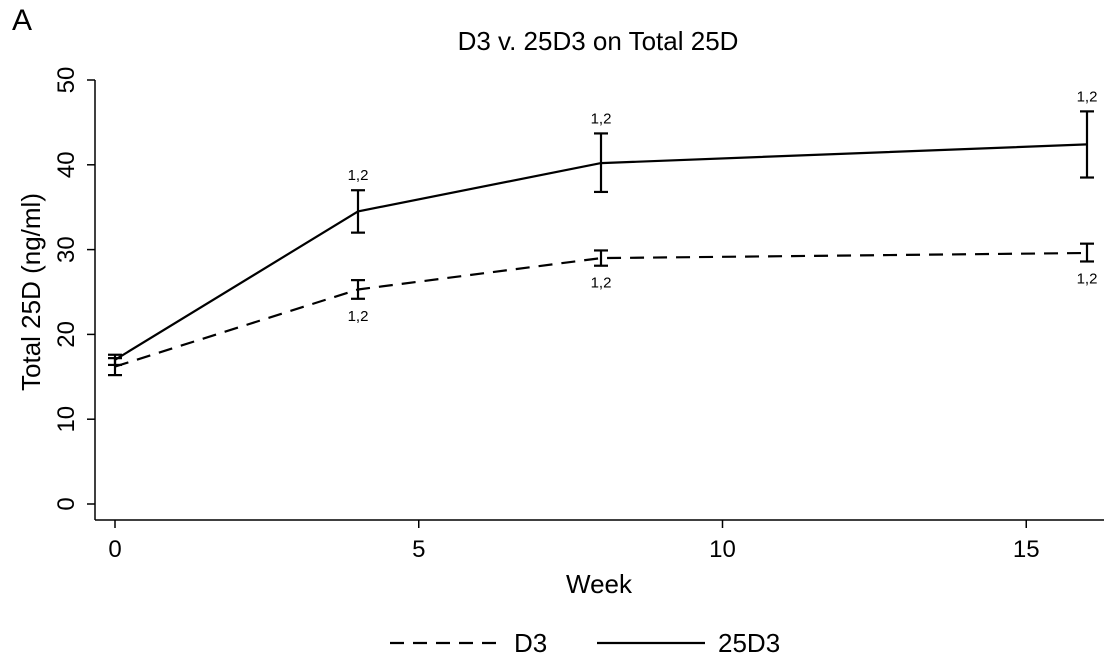 The width and height of the screenshot is (1104, 664). I want to click on x-tick-label: 15, so click(1026, 549).